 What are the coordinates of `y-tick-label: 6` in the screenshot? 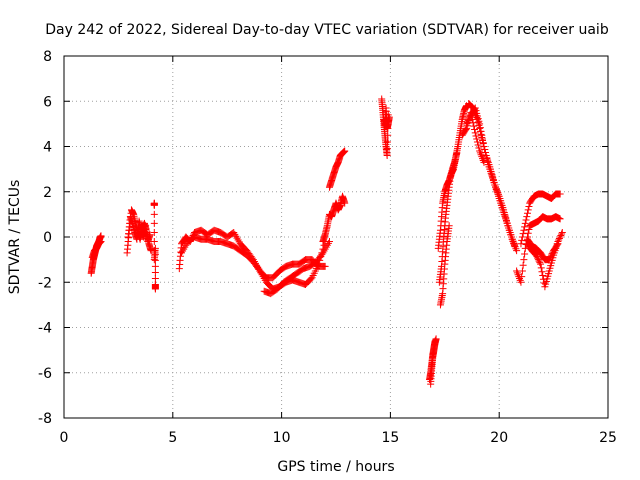 It's located at (47, 102).